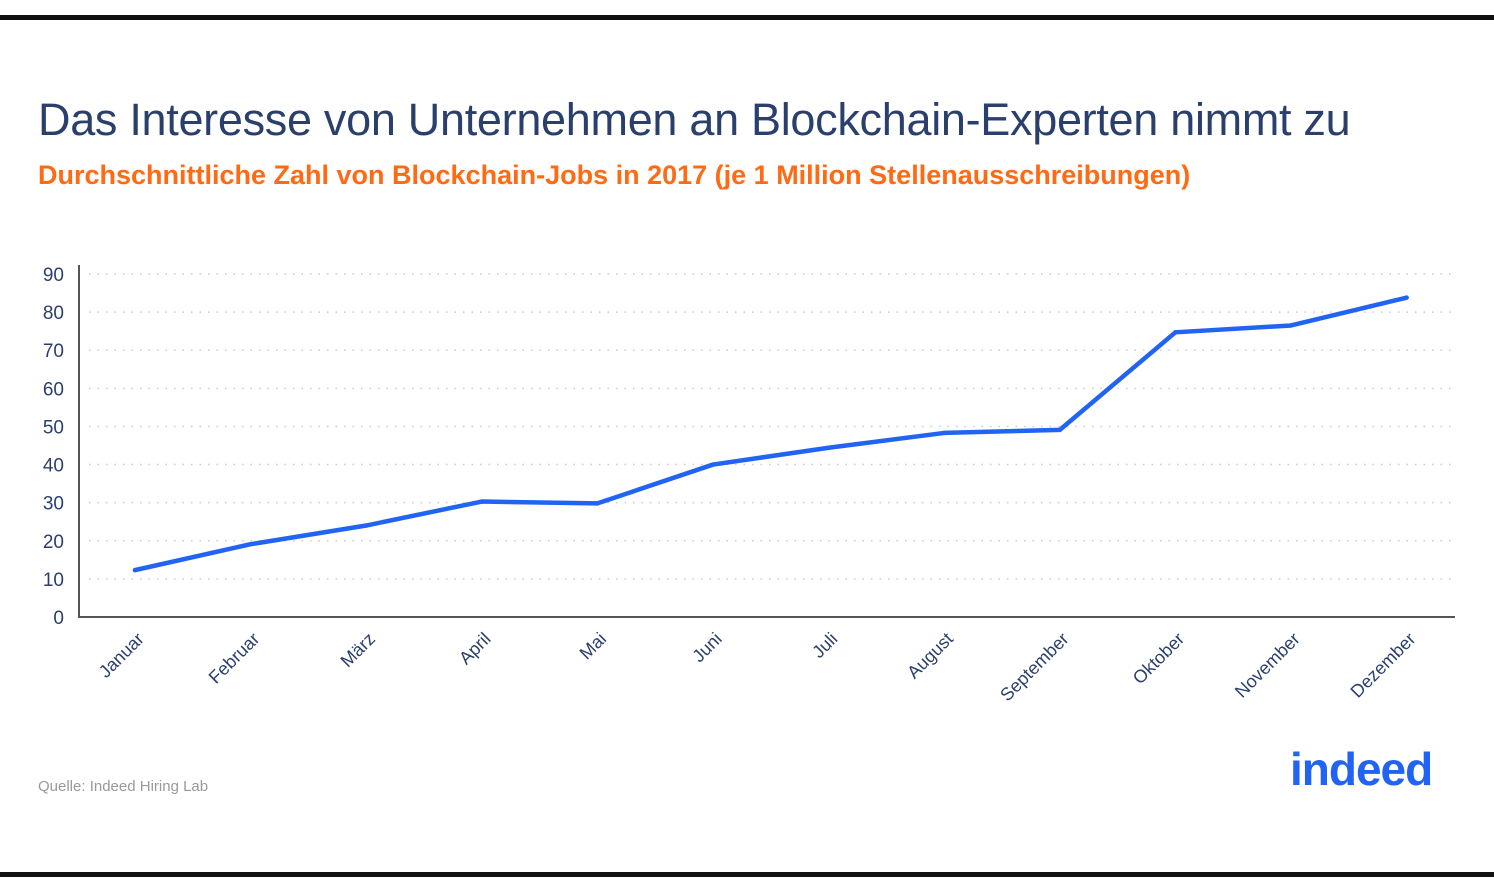 This screenshot has height=893, width=1494. Describe the element at coordinates (824, 645) in the screenshot. I see `x-tick-label: Juli` at that location.